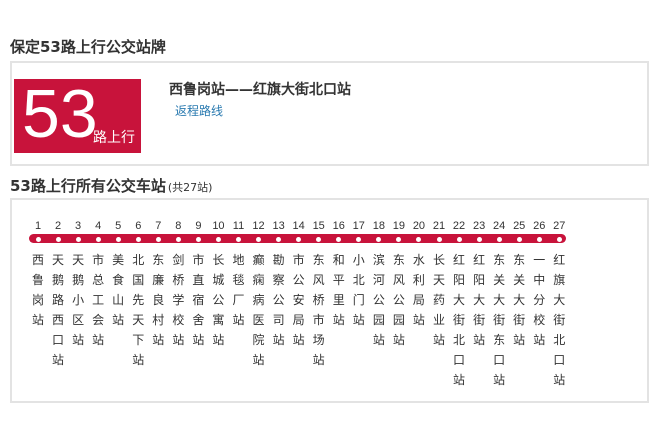 This screenshot has width=661, height=441. Describe the element at coordinates (499, 226) in the screenshot. I see `stop-number: 24` at that location.